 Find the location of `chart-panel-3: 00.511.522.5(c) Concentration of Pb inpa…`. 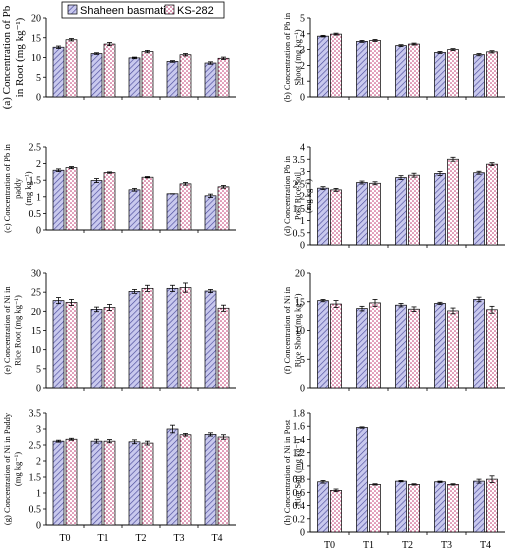

chart-panel-3: 00.511.522.5(c) Concentration of Pb inpa… is located at coordinates (119, 190).